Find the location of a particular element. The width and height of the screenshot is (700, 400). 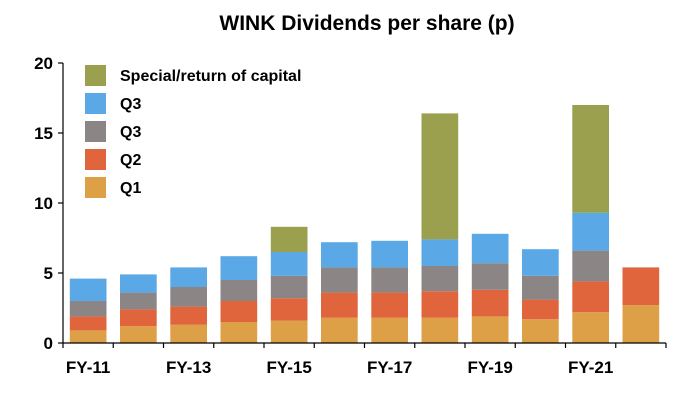

legend: Special/return of capital Q3 Q3 Q2 Q1 is located at coordinates (193, 131).